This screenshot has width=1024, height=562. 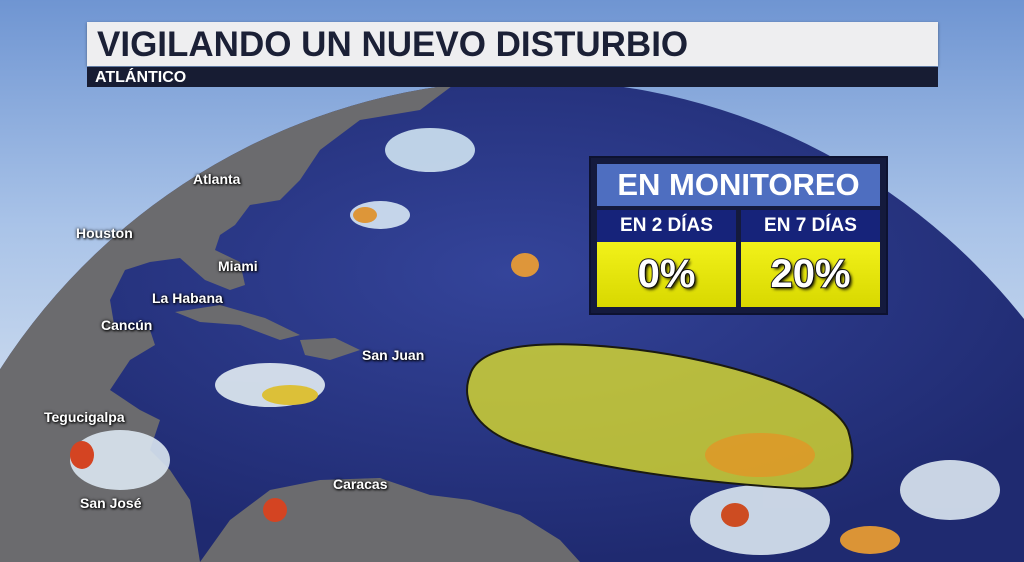 What do you see at coordinates (810, 226) in the screenshot?
I see `period-label: EN 7 DÍAS` at bounding box center [810, 226].